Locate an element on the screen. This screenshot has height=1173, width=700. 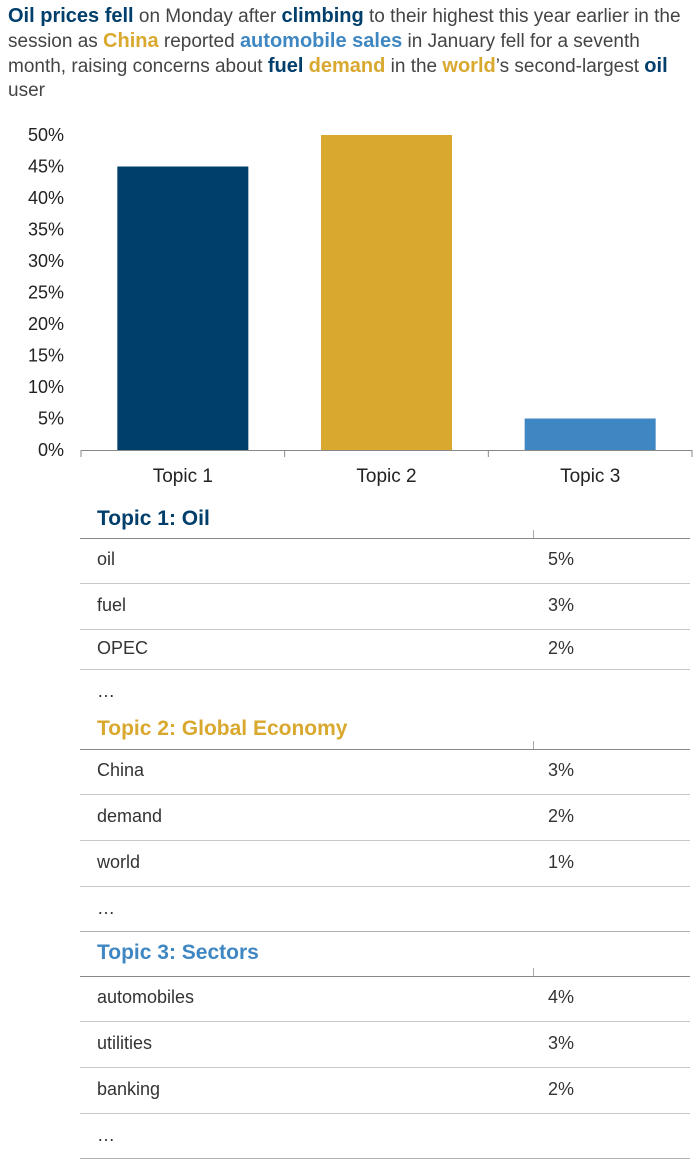
headline-fragment: user is located at coordinates (26, 90).